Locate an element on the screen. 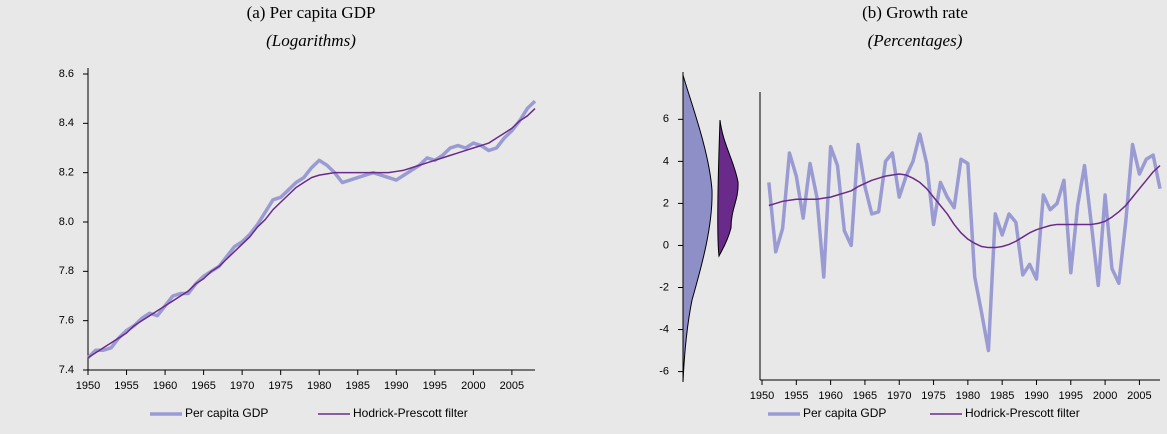 Image resolution: width=1167 pixels, height=434 pixels. y-tick-label: 8.6 is located at coordinates (66, 74).